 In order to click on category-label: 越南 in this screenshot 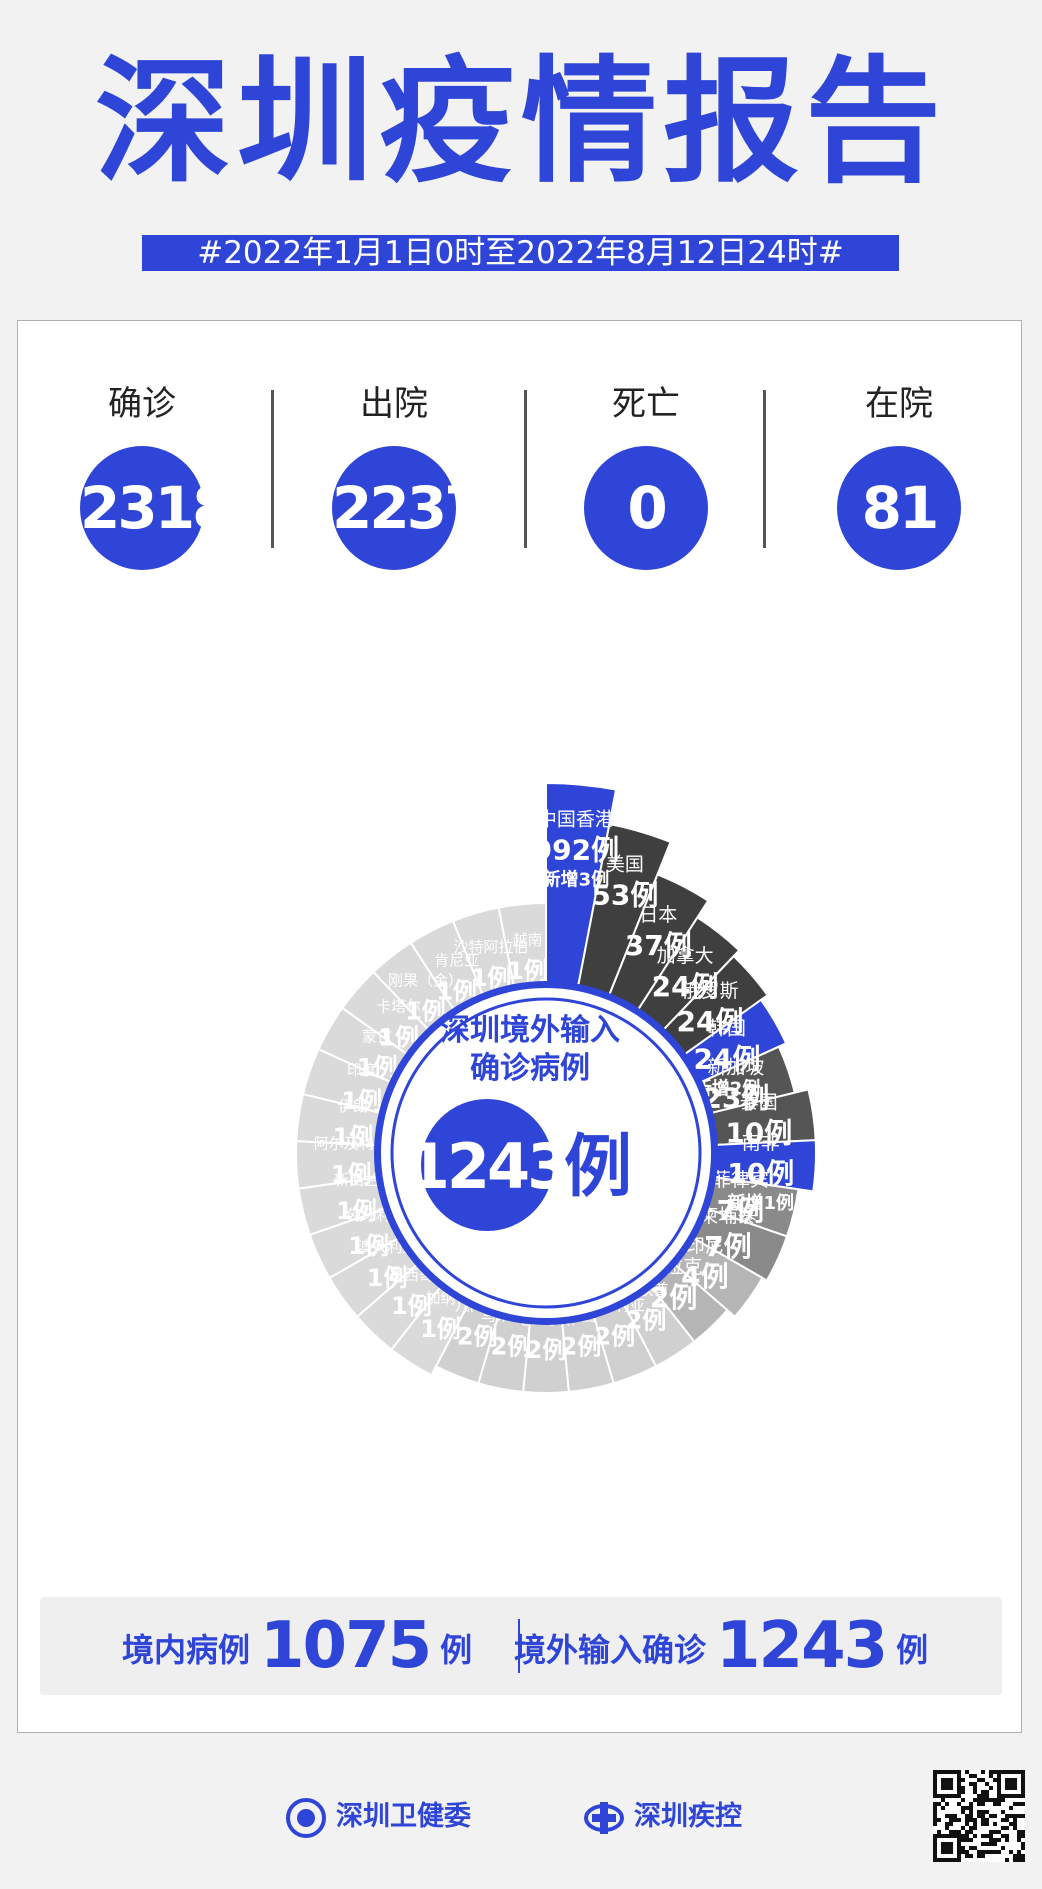, I will do `click(527, 940)`.